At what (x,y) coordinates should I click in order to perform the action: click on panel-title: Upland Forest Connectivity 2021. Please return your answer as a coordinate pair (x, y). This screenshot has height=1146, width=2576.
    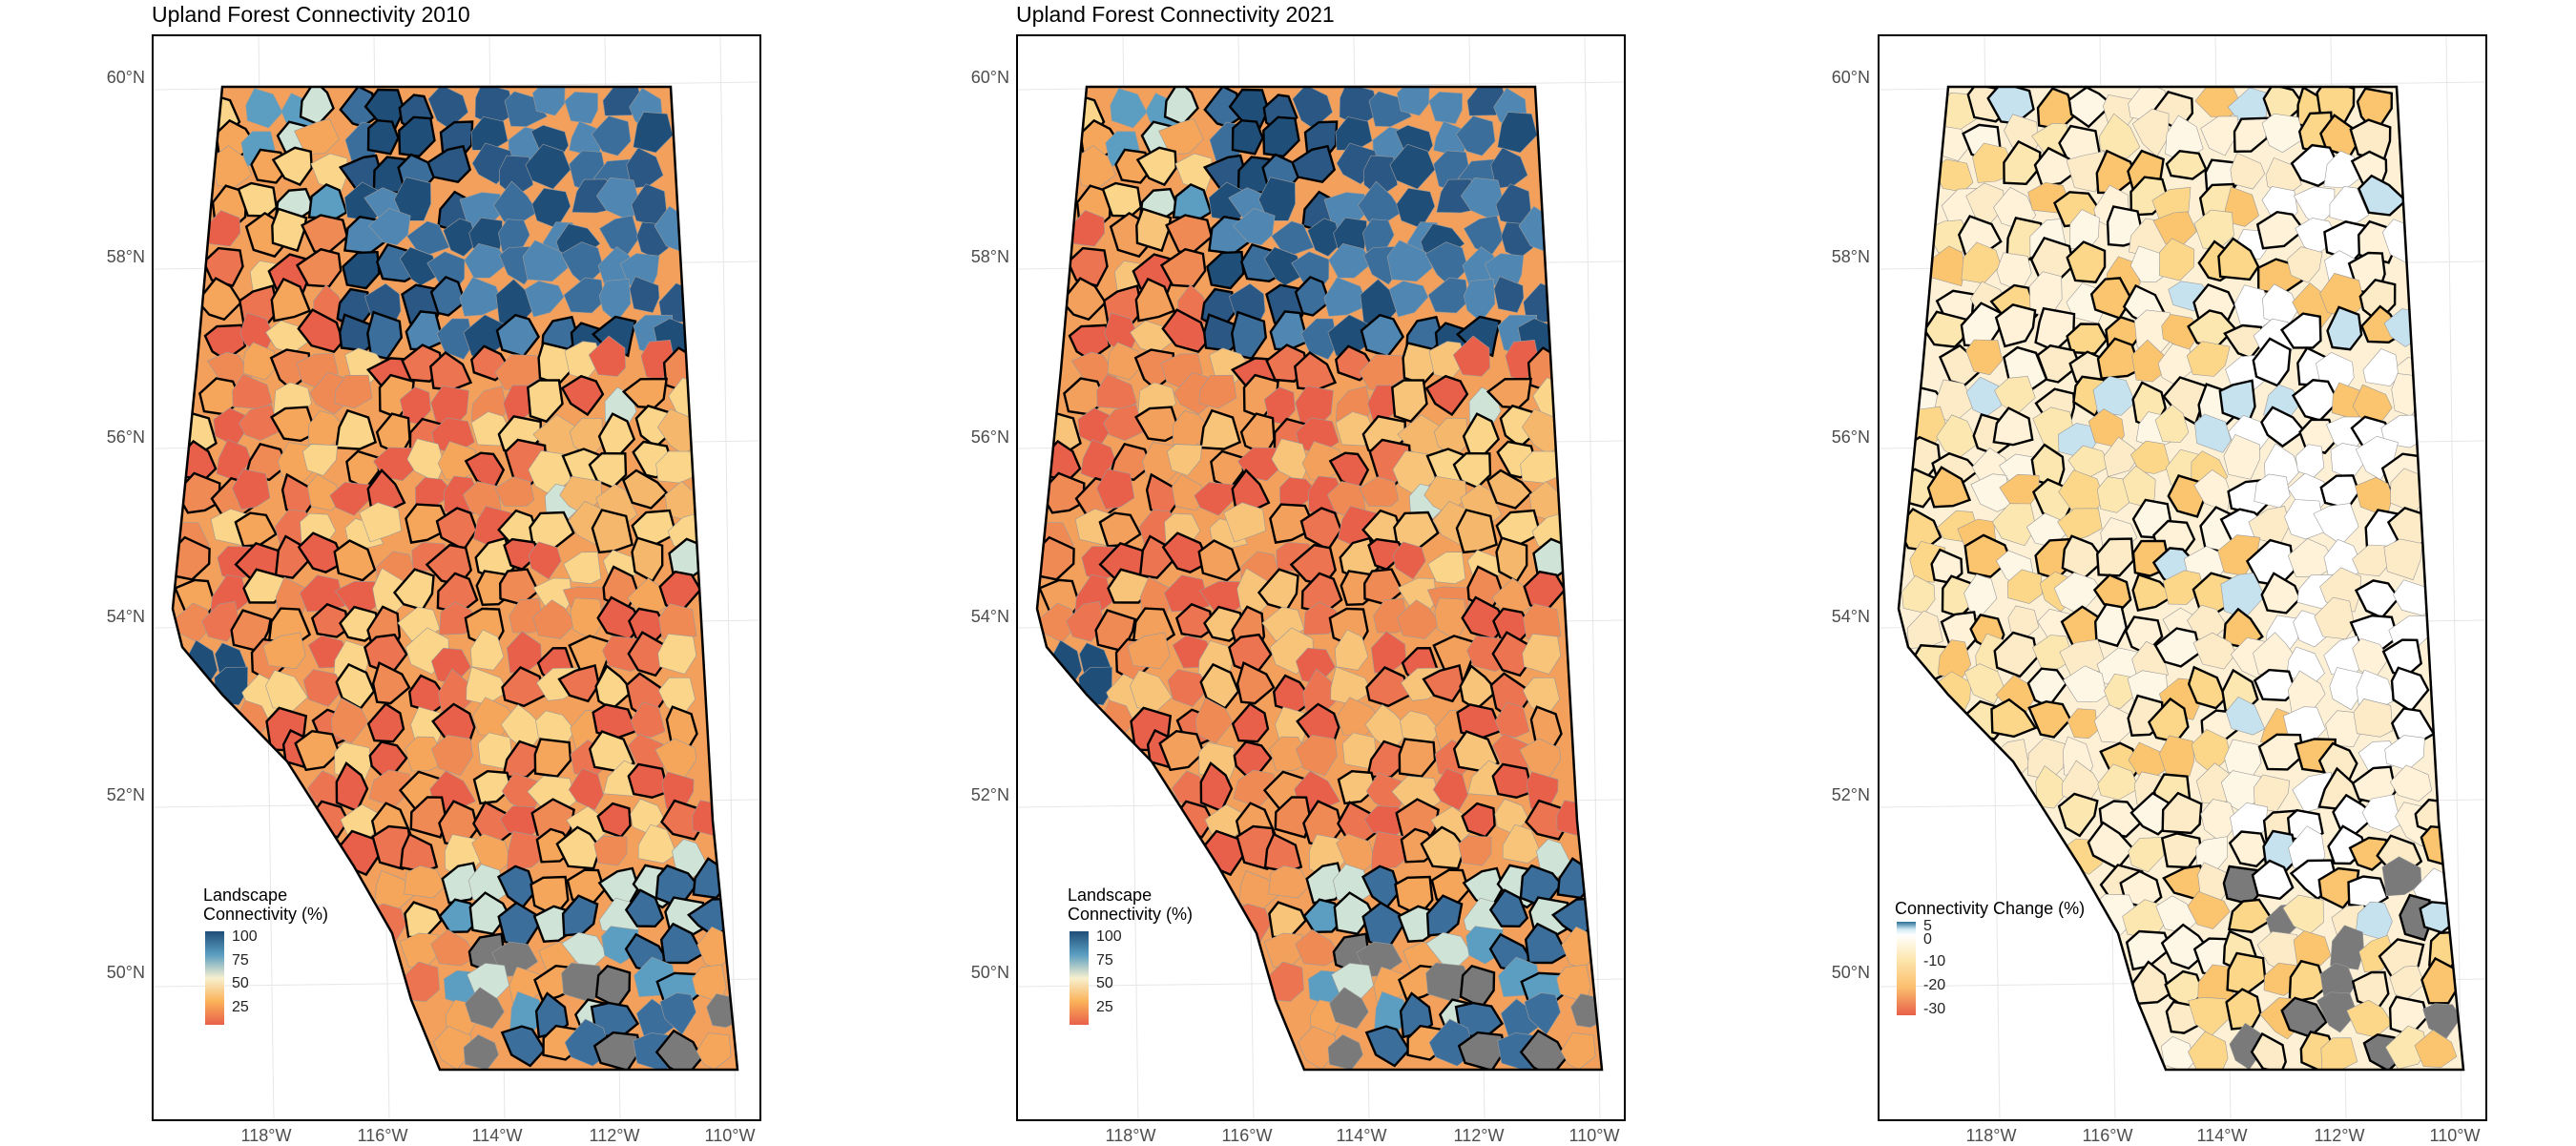
    Looking at the image, I should click on (1175, 15).